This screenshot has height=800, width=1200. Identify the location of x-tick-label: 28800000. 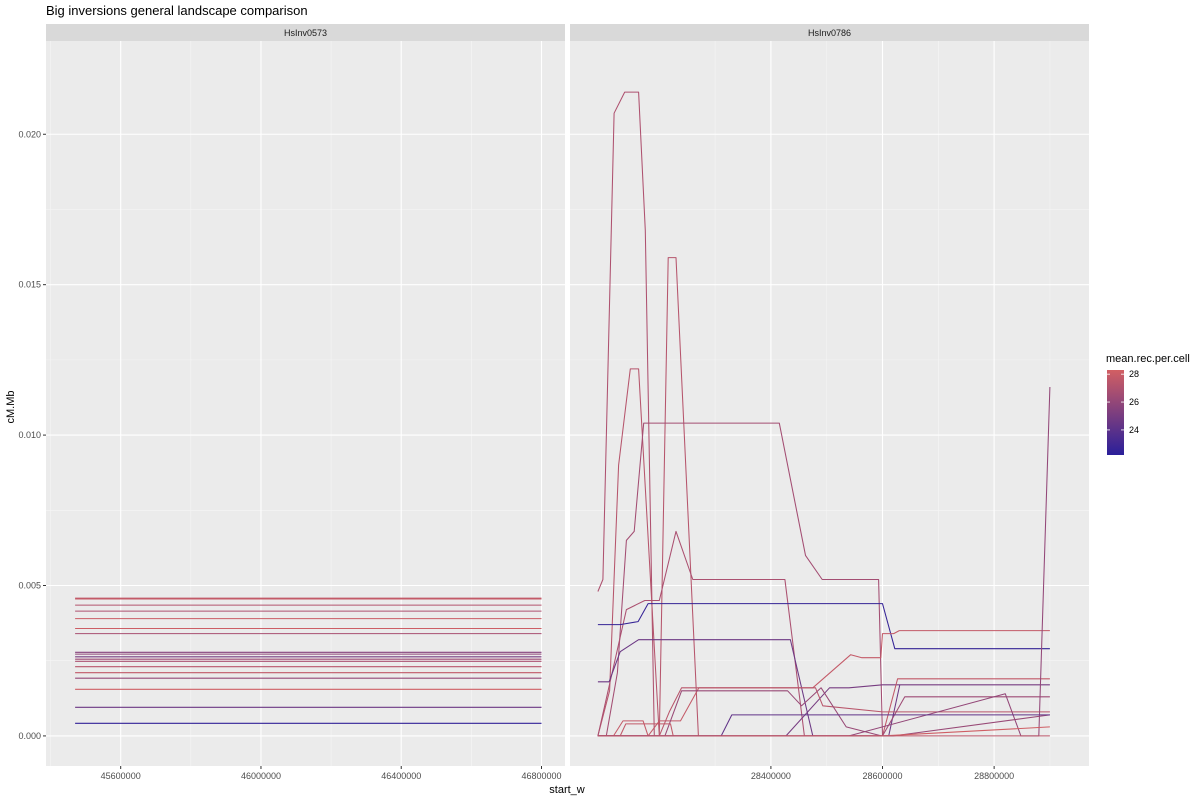
(994, 776).